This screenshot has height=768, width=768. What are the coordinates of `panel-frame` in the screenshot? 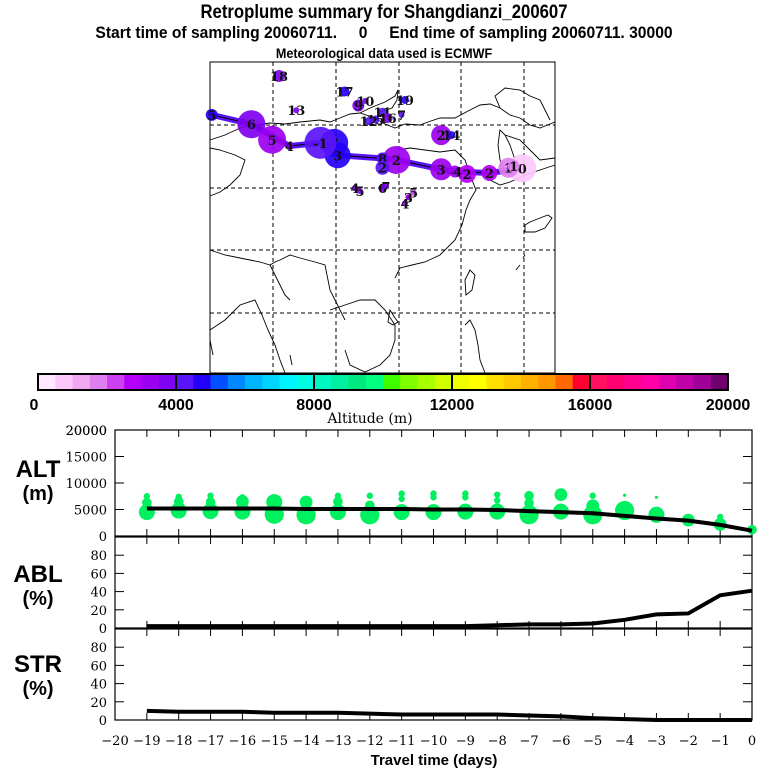 It's located at (433, 674).